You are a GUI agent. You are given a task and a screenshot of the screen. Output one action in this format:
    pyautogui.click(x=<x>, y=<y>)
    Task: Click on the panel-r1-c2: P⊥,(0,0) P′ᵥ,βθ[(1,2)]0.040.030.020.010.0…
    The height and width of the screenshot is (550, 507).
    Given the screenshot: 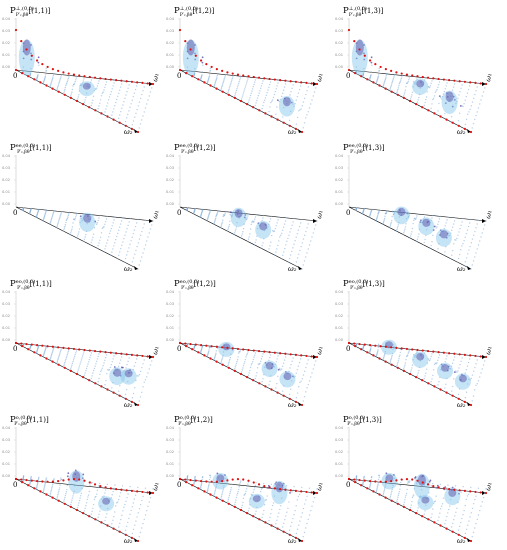 What is the action you would take?
    pyautogui.click(x=245, y=70)
    